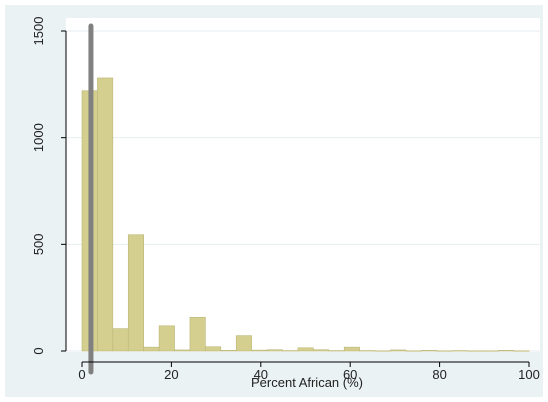 Image resolution: width=548 pixels, height=402 pixels. Describe the element at coordinates (261, 374) in the screenshot. I see `x-tick-label: 40` at that location.